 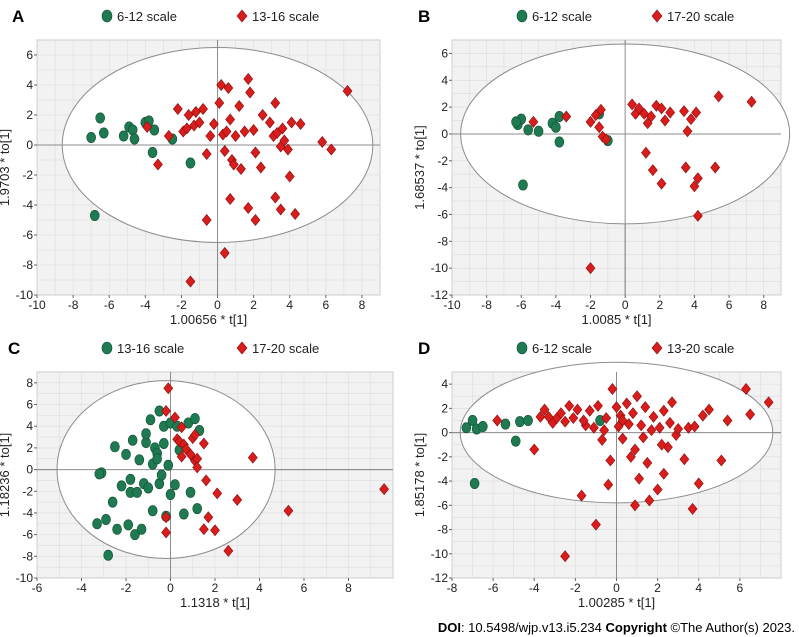 What do you see at coordinates (29, 426) in the screenshot?
I see `y-tick-label: 4` at bounding box center [29, 426].